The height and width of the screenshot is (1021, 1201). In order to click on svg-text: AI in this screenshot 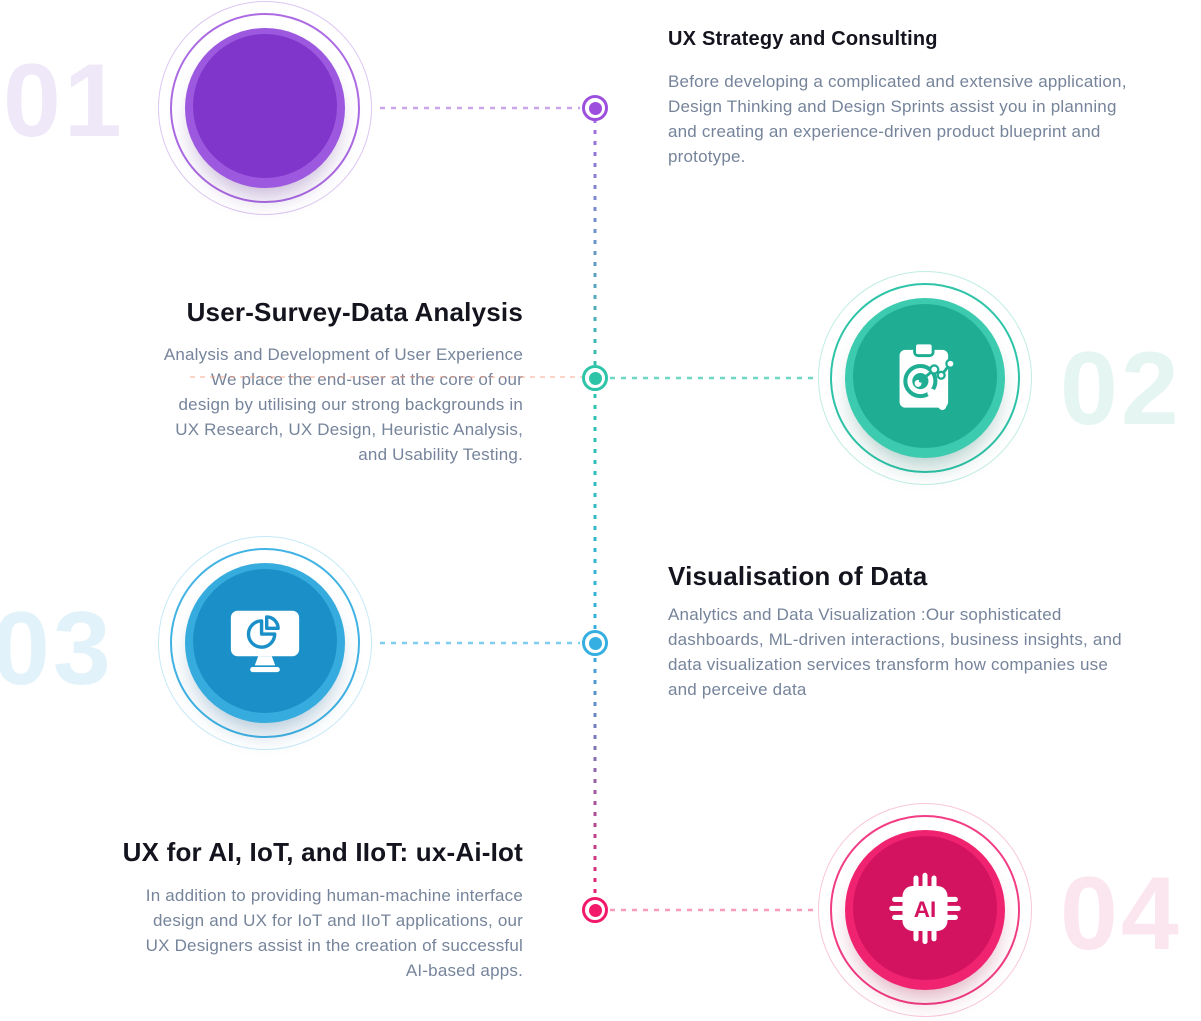, I will do `click(925, 909)`.